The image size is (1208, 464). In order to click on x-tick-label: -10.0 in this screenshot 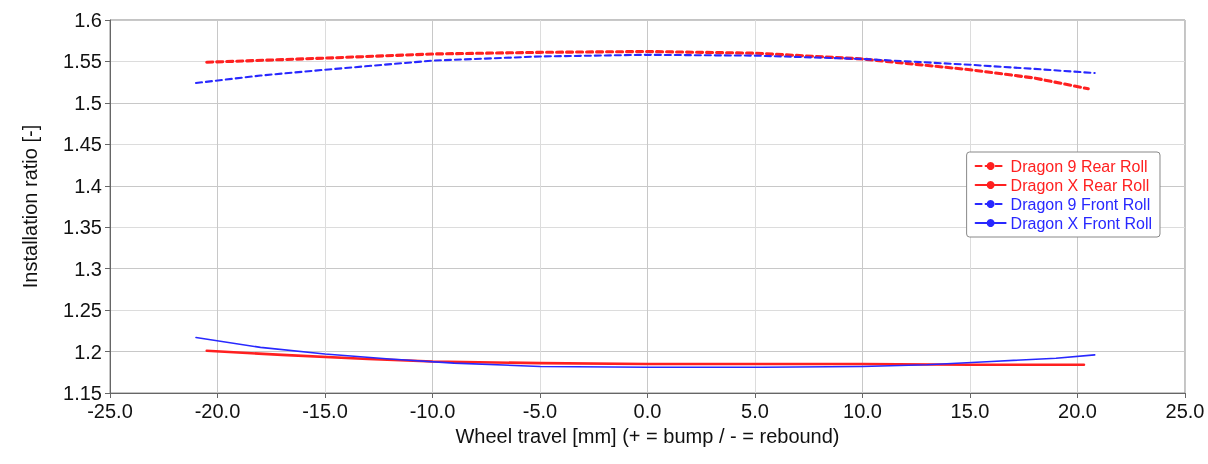, I will do `click(432, 411)`.